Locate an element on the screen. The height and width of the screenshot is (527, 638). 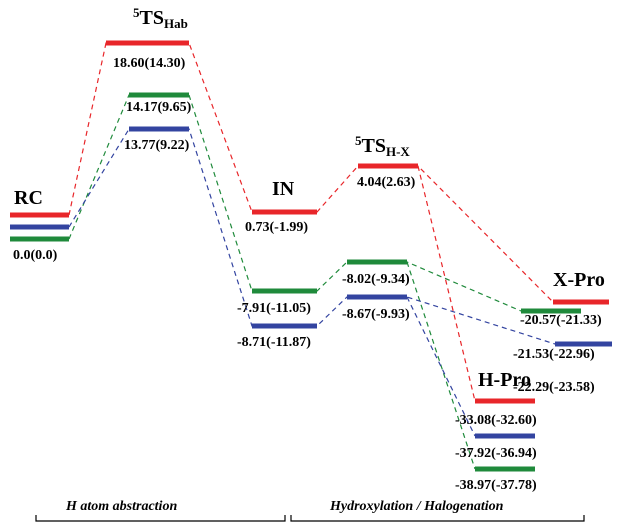
tshx-blue-value: -8.67(-9.93) is located at coordinates (376, 314).